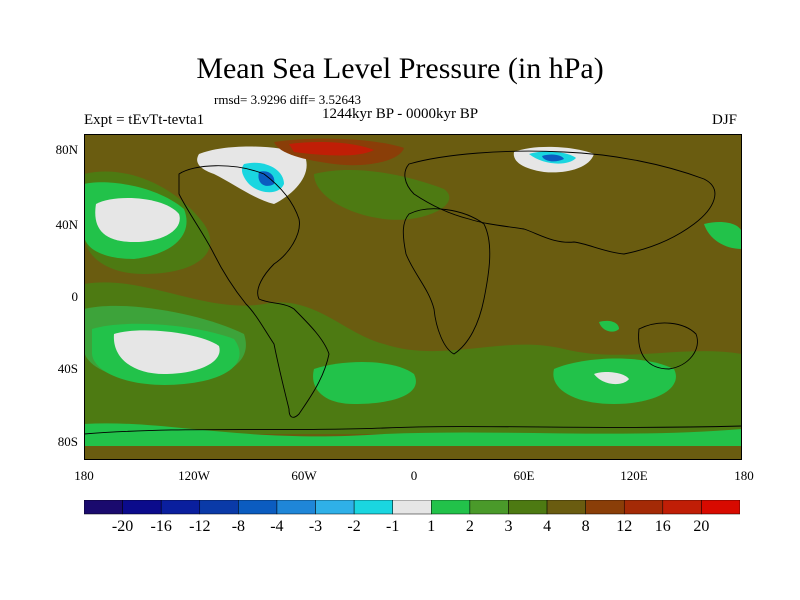 This screenshot has width=800, height=600. What do you see at coordinates (331, 149) in the screenshot?
I see `greenland-max` at bounding box center [331, 149].